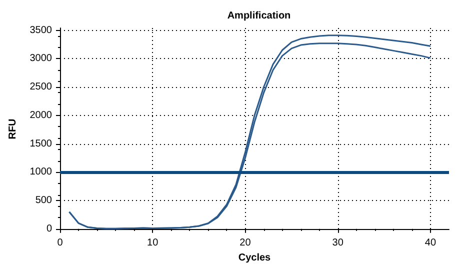 This screenshot has width=464, height=276. I want to click on y-tick-label: 1000, so click(41, 172).